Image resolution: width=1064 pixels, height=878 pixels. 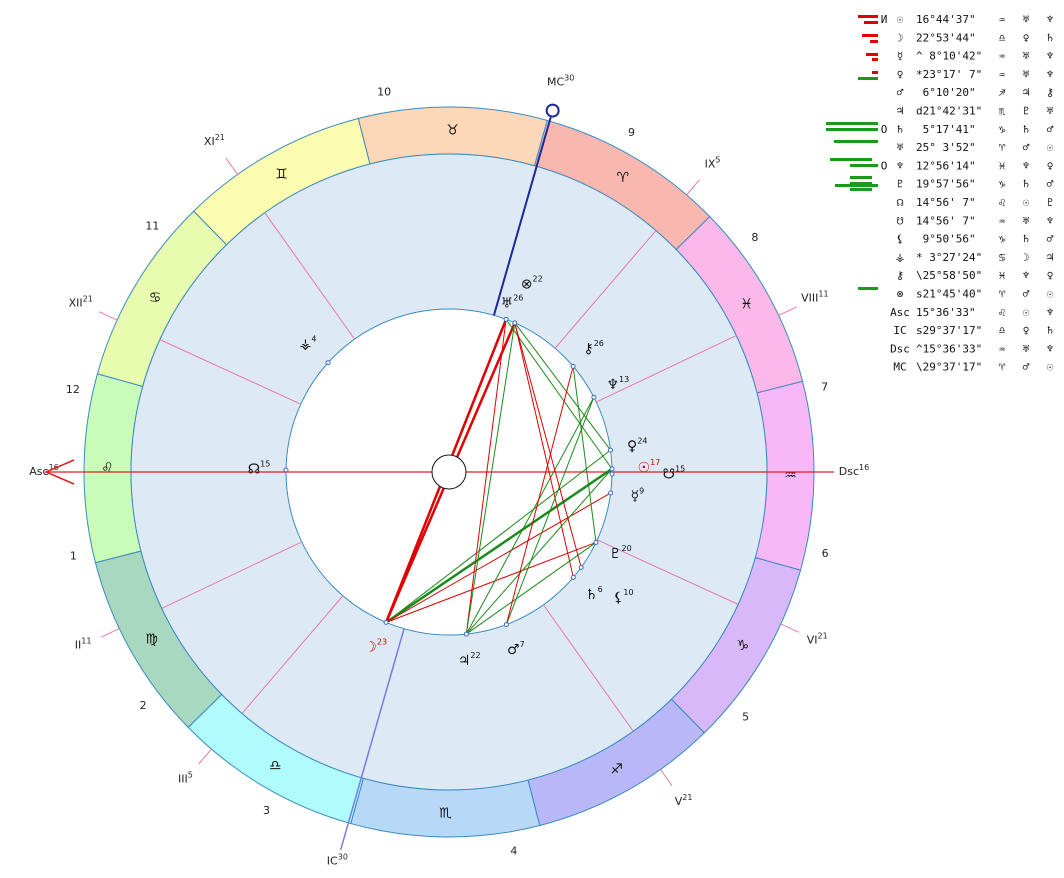 I want to click on planet-glyph: ♀, so click(x=632, y=447).